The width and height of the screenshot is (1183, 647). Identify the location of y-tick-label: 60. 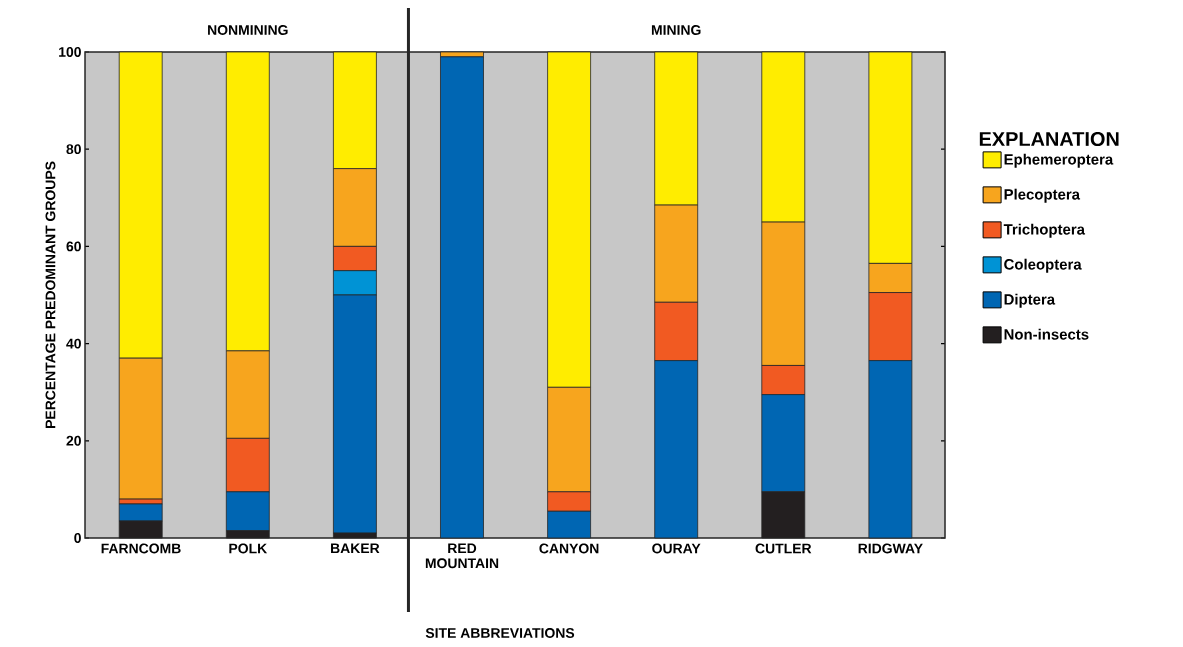
(73, 246).